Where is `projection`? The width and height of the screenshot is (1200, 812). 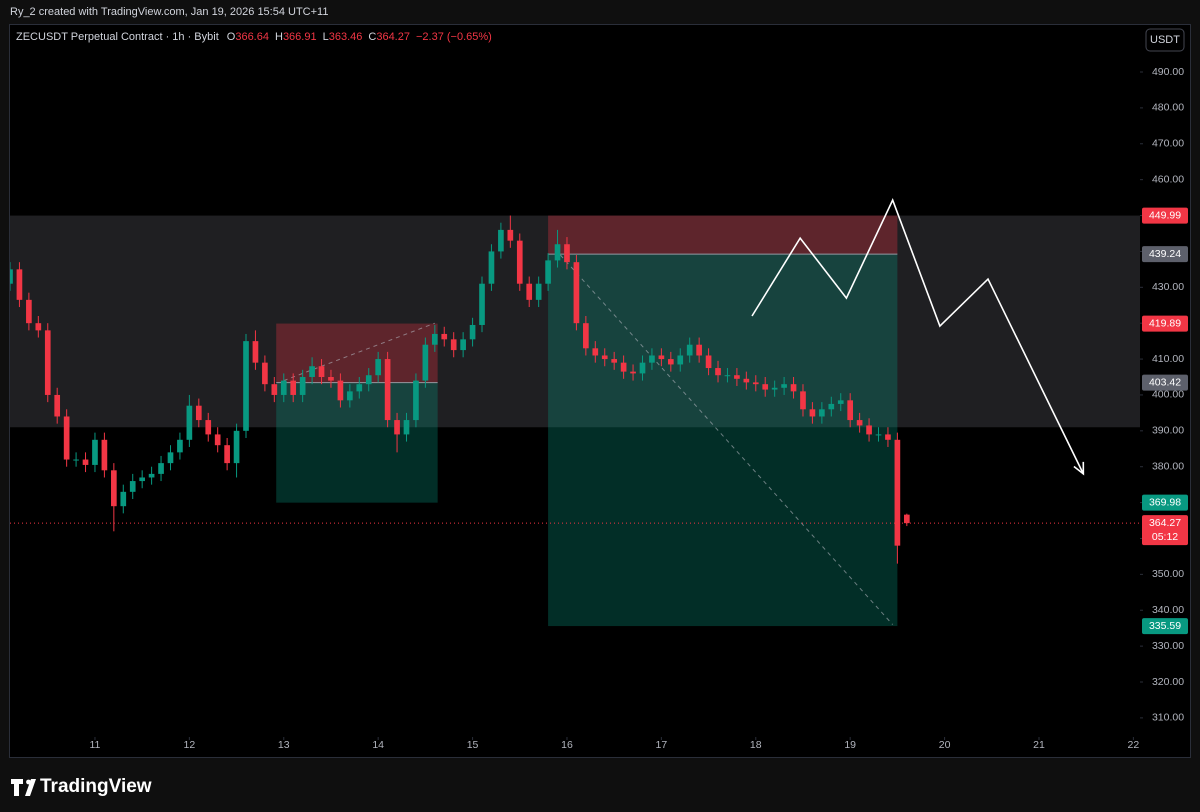
projection is located at coordinates (918, 336).